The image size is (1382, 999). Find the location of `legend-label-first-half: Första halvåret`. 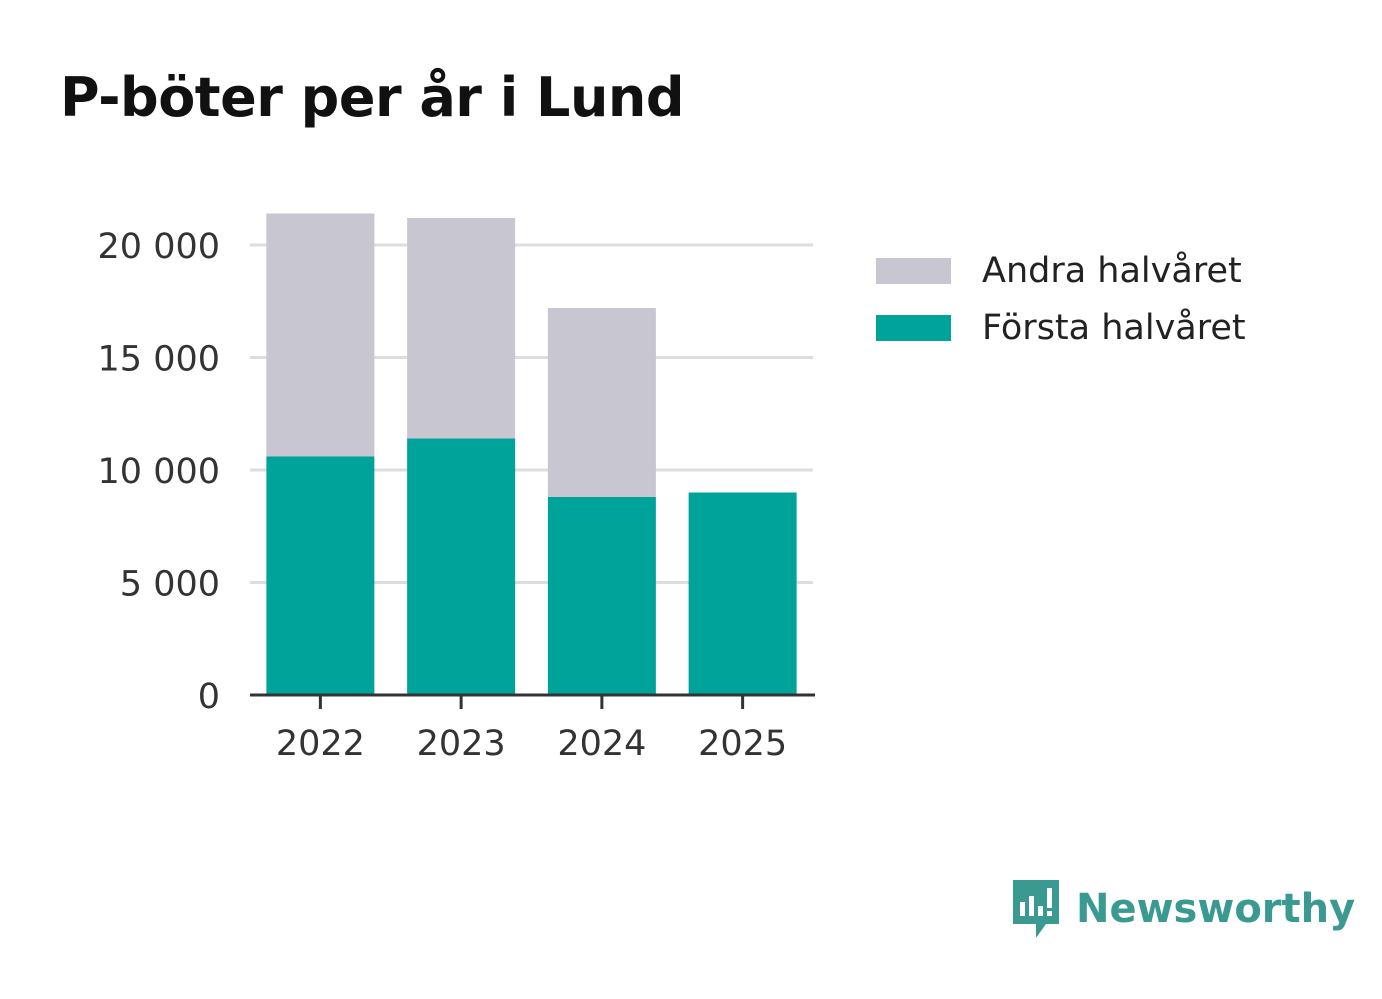

legend-label-first-half: Första halvåret is located at coordinates (1114, 327).